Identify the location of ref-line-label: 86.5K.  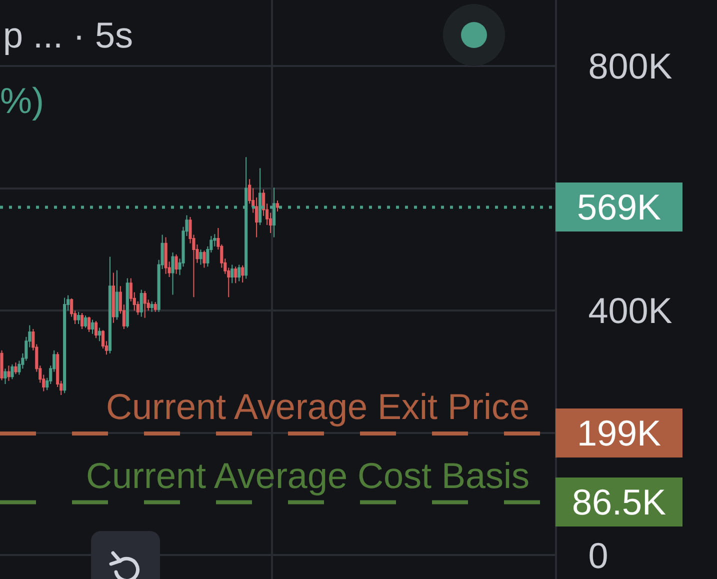
(619, 502).